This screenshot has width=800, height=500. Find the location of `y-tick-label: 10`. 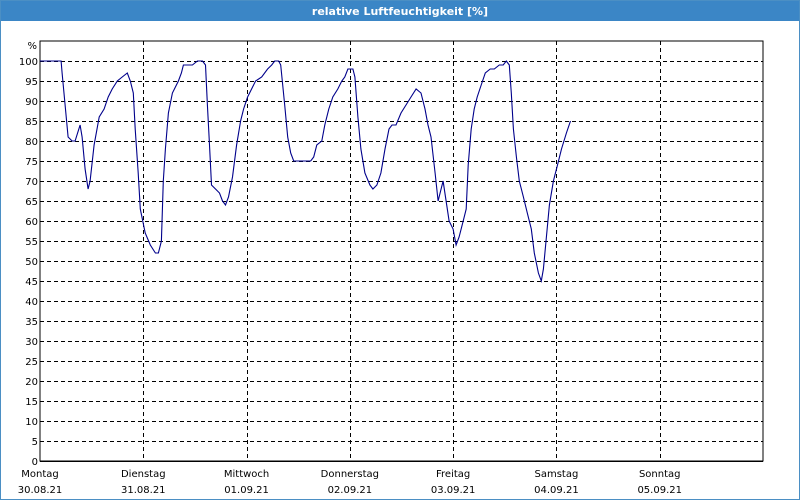

y-tick-label: 10 is located at coordinates (31, 422).